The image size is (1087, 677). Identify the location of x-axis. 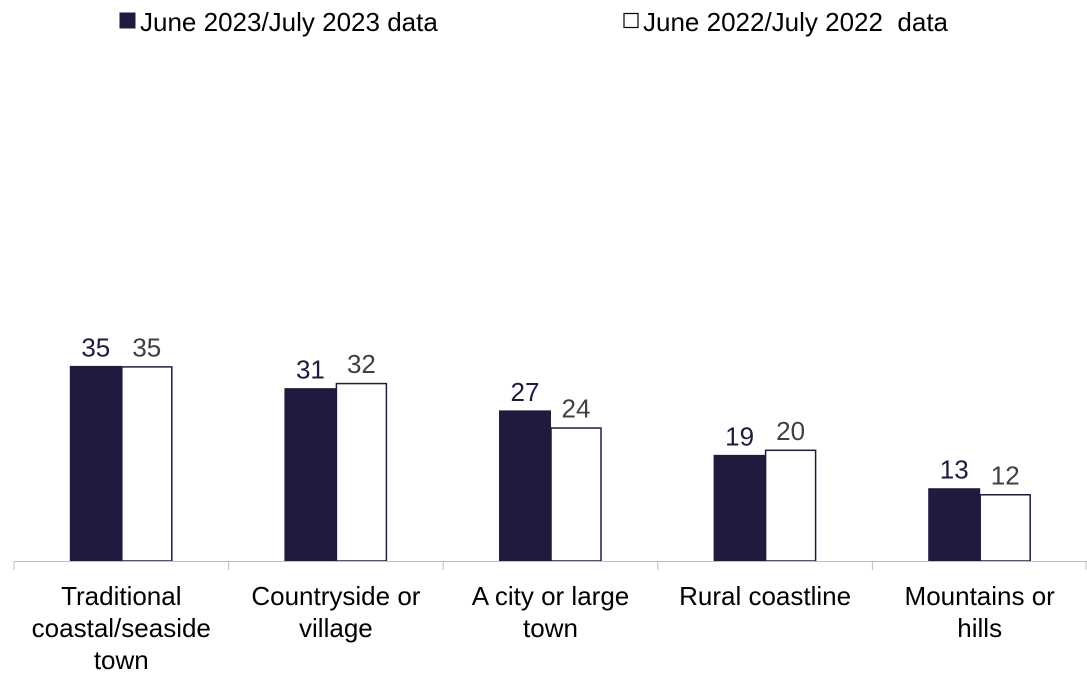
(550, 565).